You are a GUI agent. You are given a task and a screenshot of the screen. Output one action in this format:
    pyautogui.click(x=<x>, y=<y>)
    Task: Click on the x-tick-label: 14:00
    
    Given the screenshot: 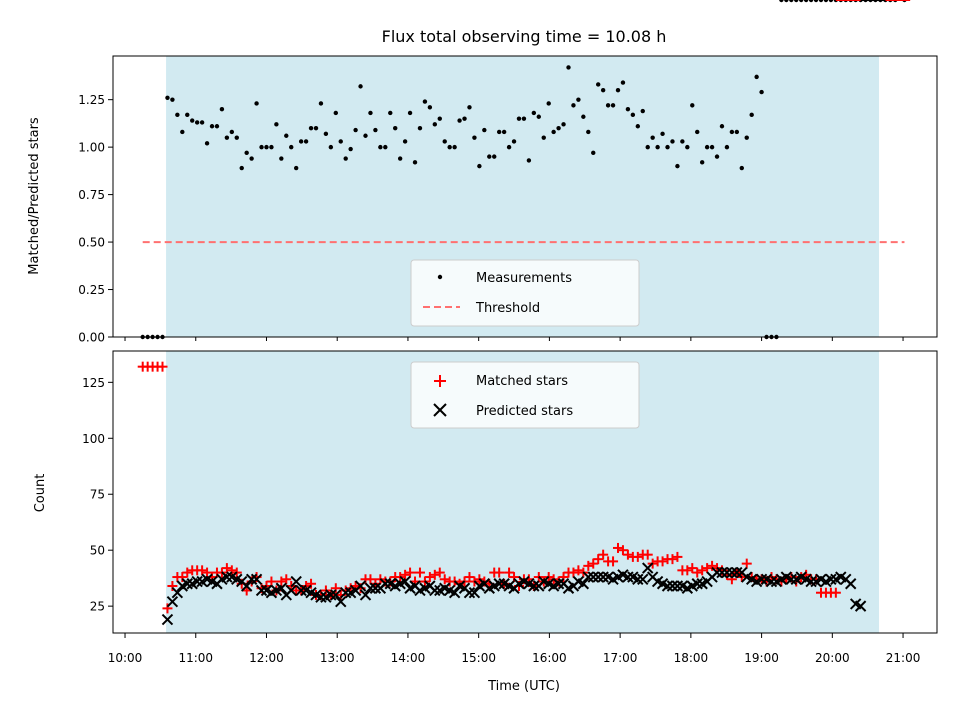 What is the action you would take?
    pyautogui.click(x=408, y=658)
    